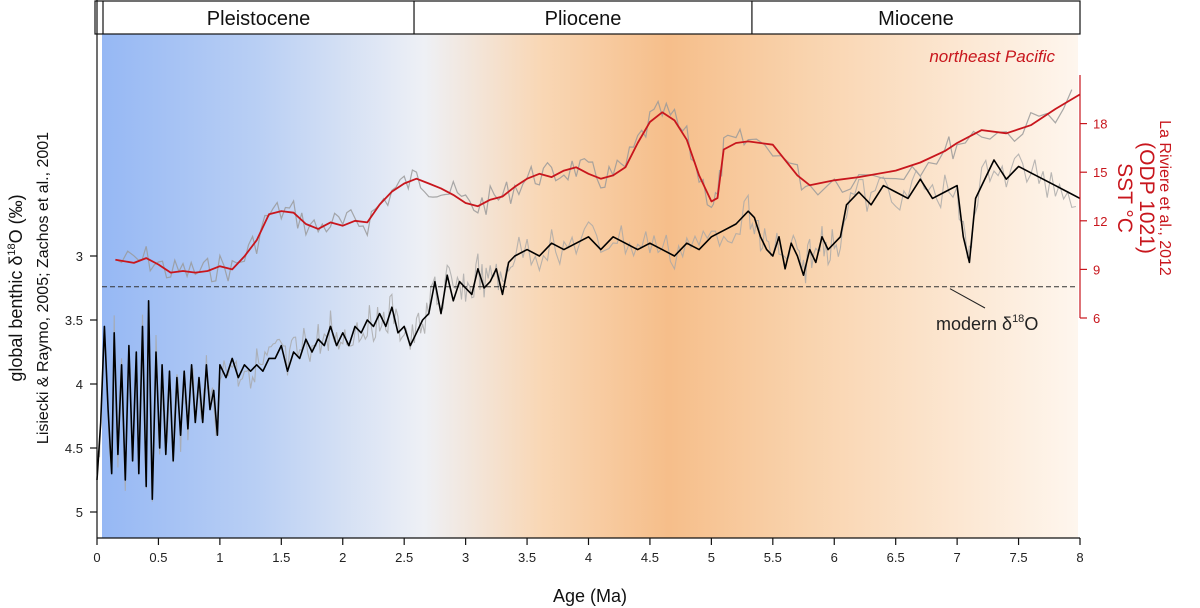 The image size is (1200, 608). What do you see at coordinates (1124, 198) in the screenshot?
I see `right-axis-title-1: SST °C` at bounding box center [1124, 198].